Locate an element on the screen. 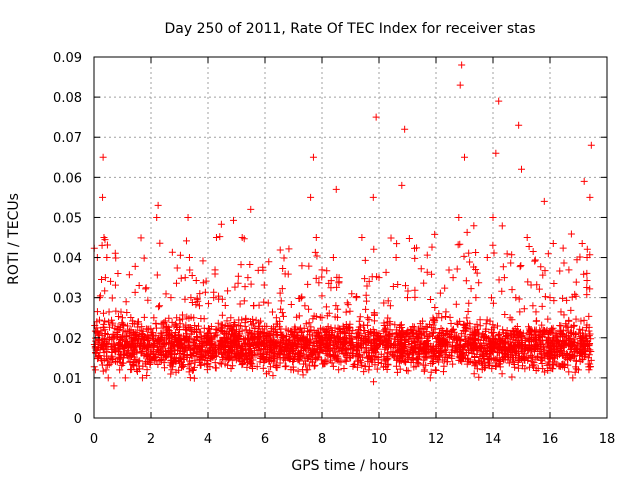 This screenshot has height=480, width=640. x-tick-label: 18 is located at coordinates (607, 439).